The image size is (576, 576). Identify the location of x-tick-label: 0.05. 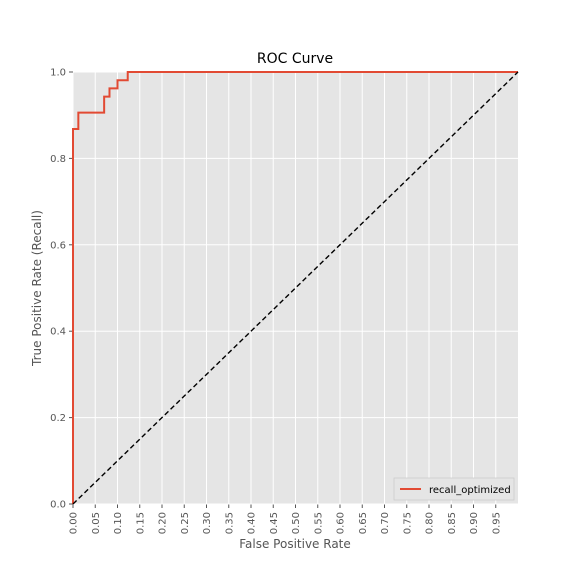
(96, 523).